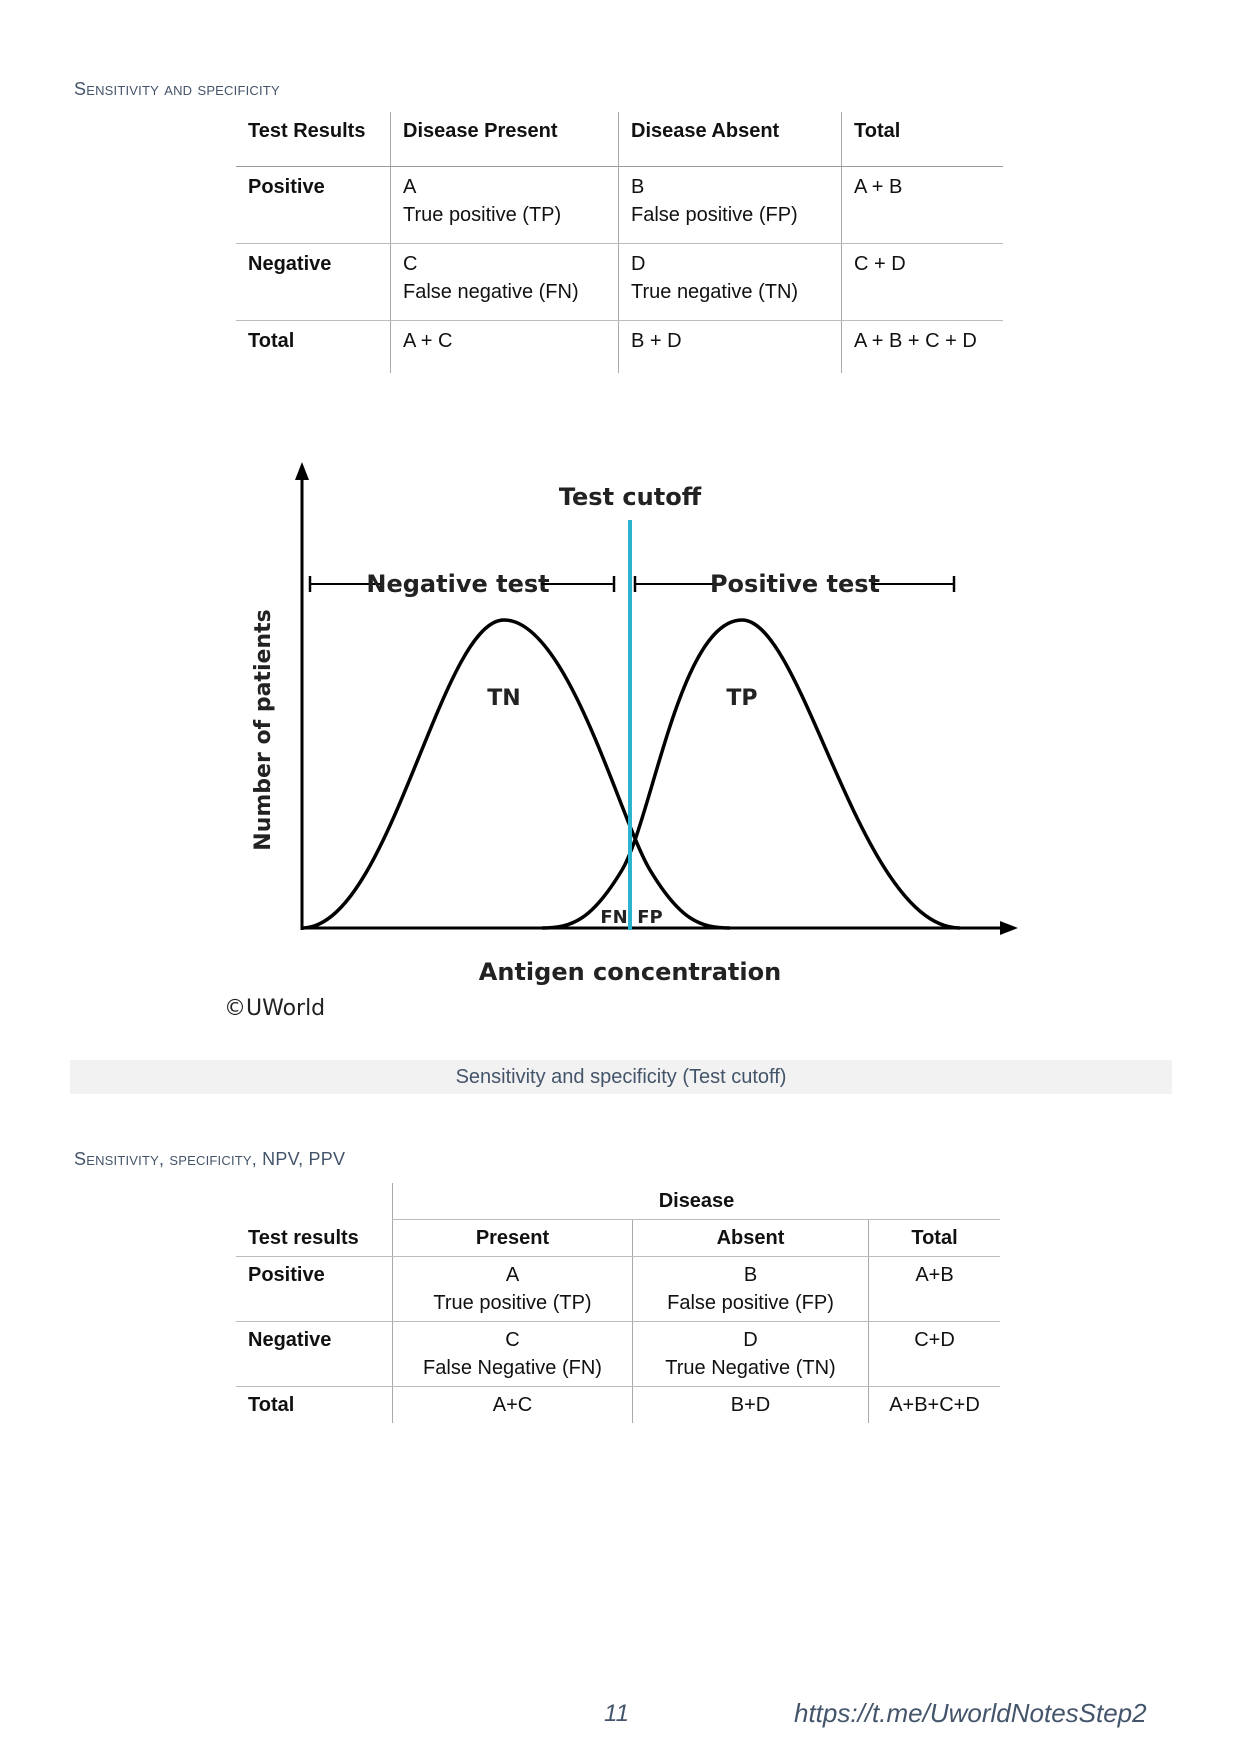 The width and height of the screenshot is (1240, 1754). I want to click on positive-test-label: Positive test, so click(795, 584).